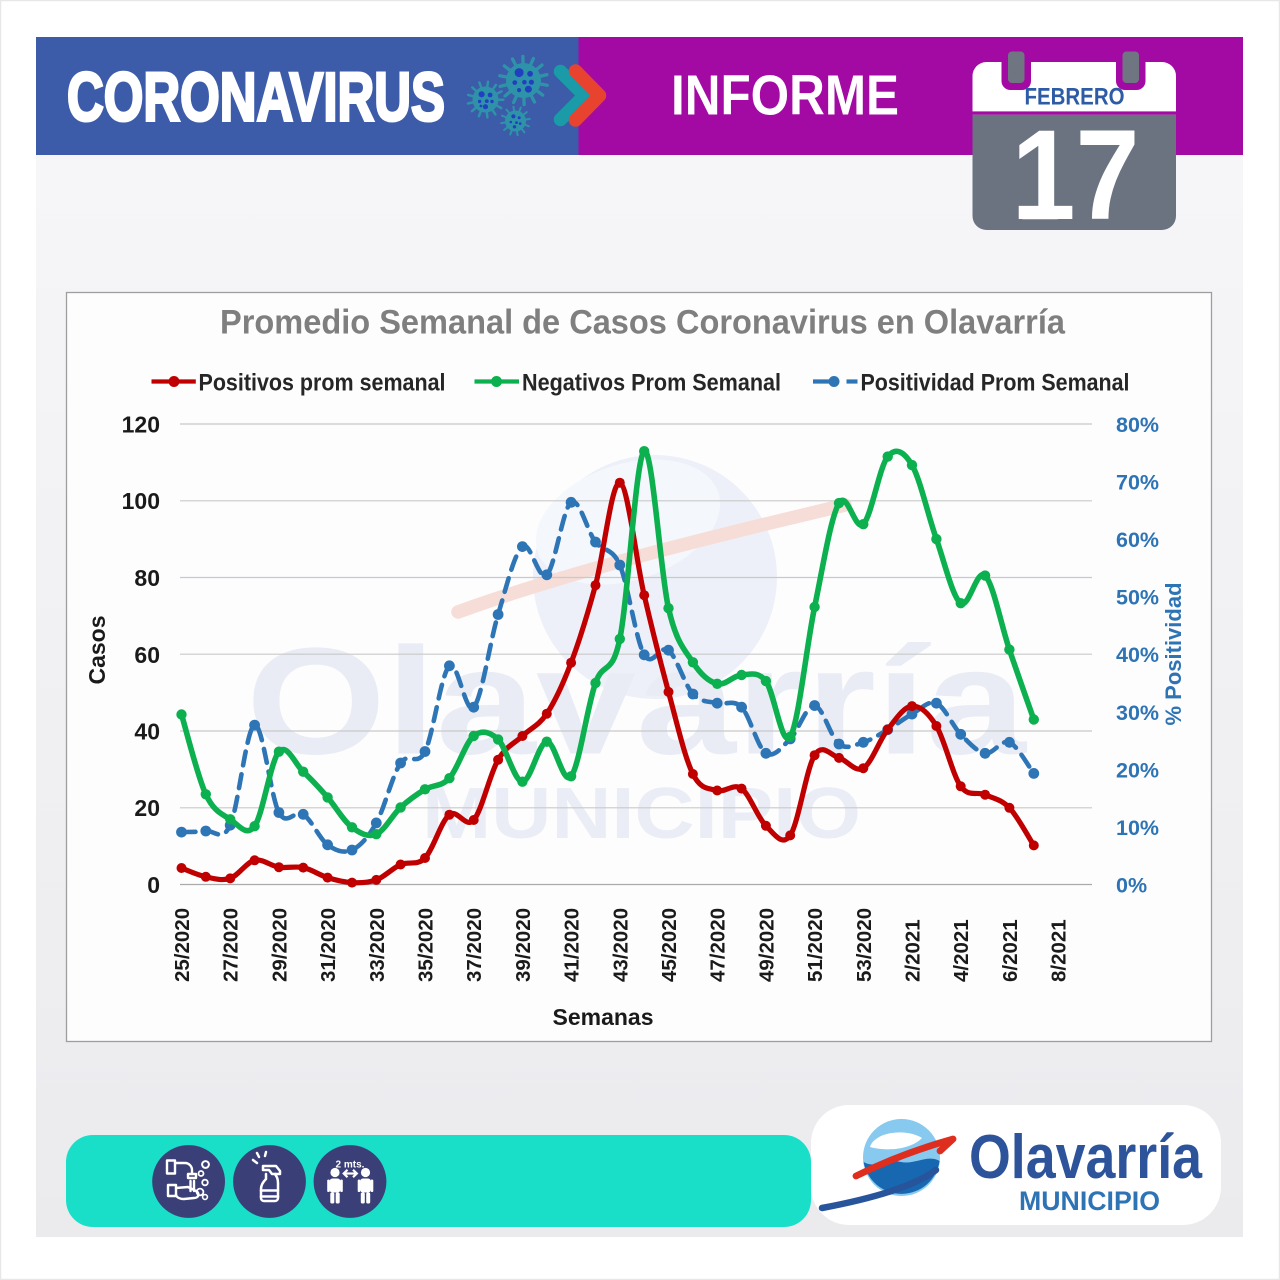  I want to click on svg-text: 10%, so click(1137, 828).